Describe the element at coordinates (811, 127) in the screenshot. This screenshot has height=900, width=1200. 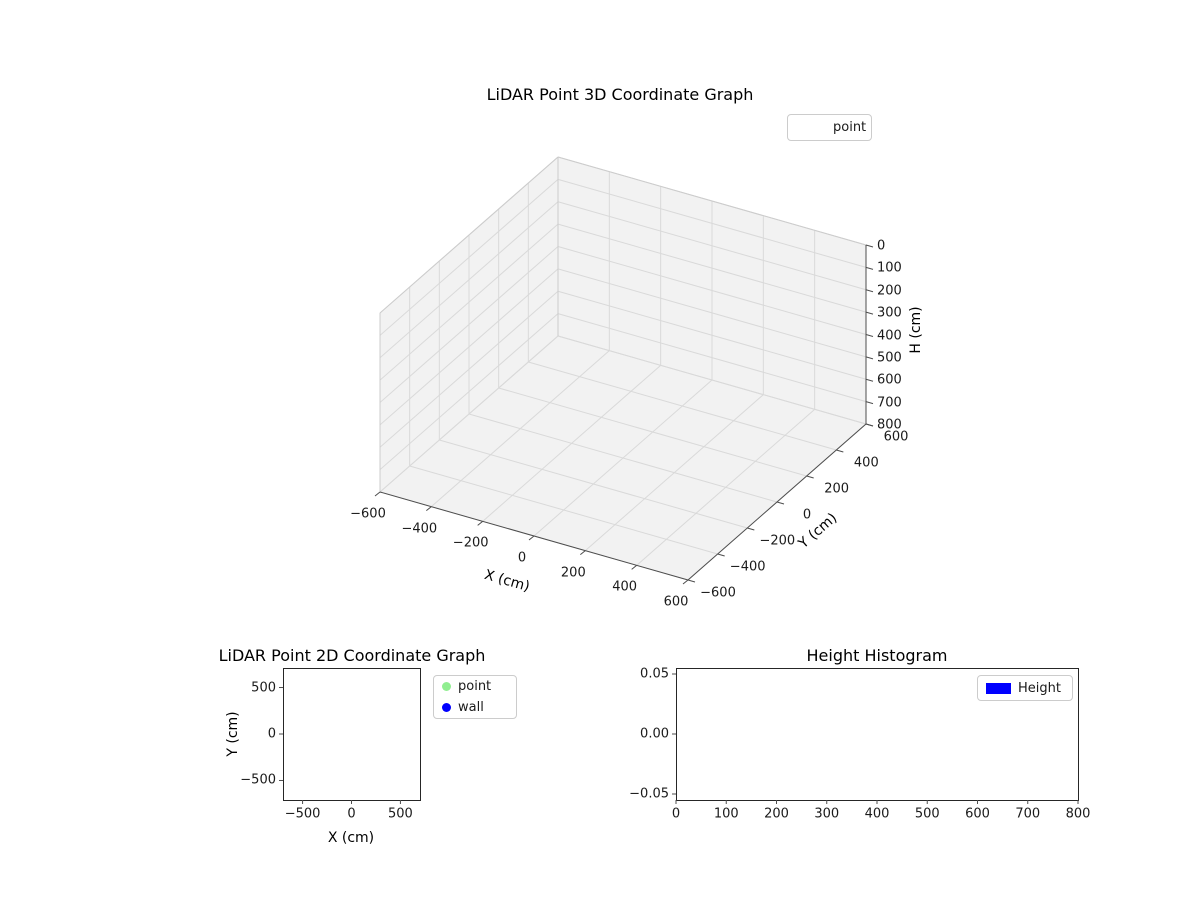
I see `point-marker-blank` at that location.